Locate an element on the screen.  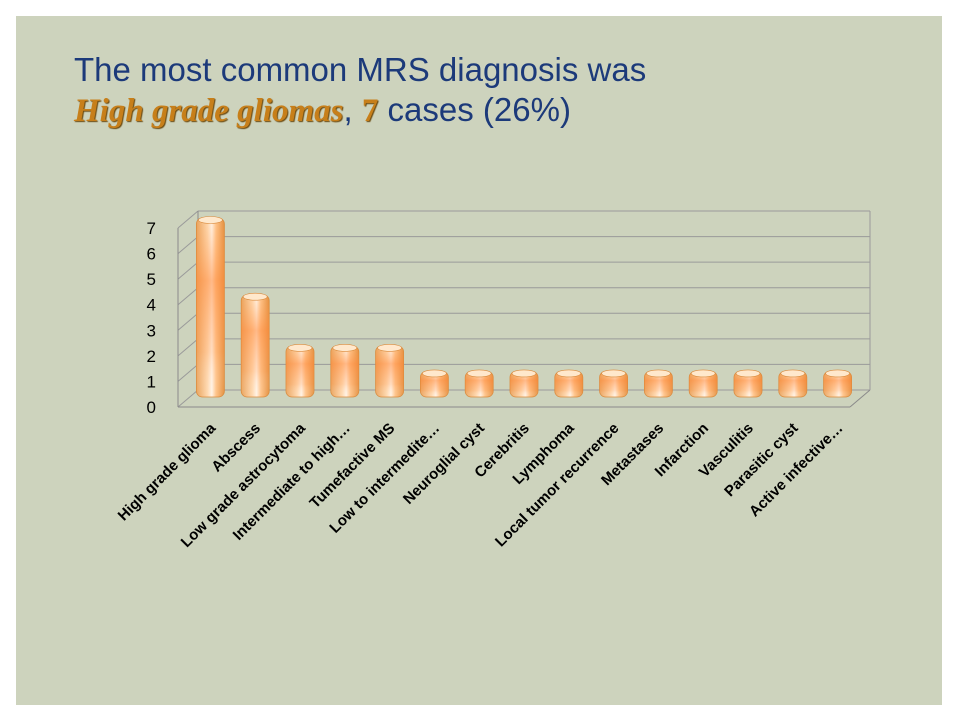
title-count: 7 is located at coordinates (370, 111).